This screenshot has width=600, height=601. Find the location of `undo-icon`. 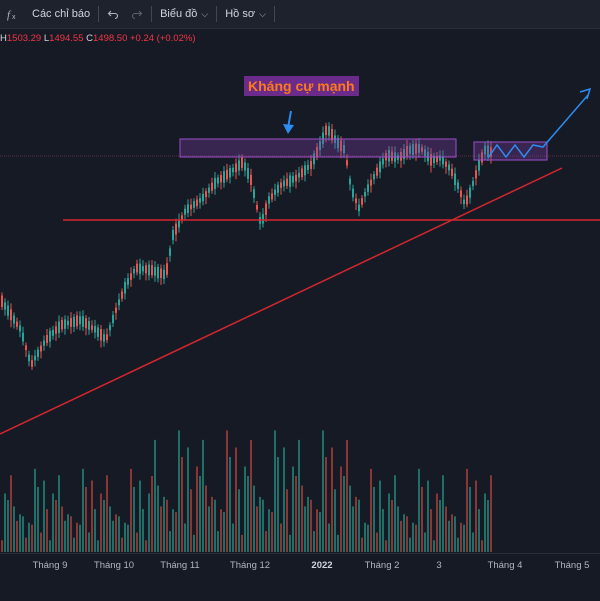

undo-icon is located at coordinates (113, 14).